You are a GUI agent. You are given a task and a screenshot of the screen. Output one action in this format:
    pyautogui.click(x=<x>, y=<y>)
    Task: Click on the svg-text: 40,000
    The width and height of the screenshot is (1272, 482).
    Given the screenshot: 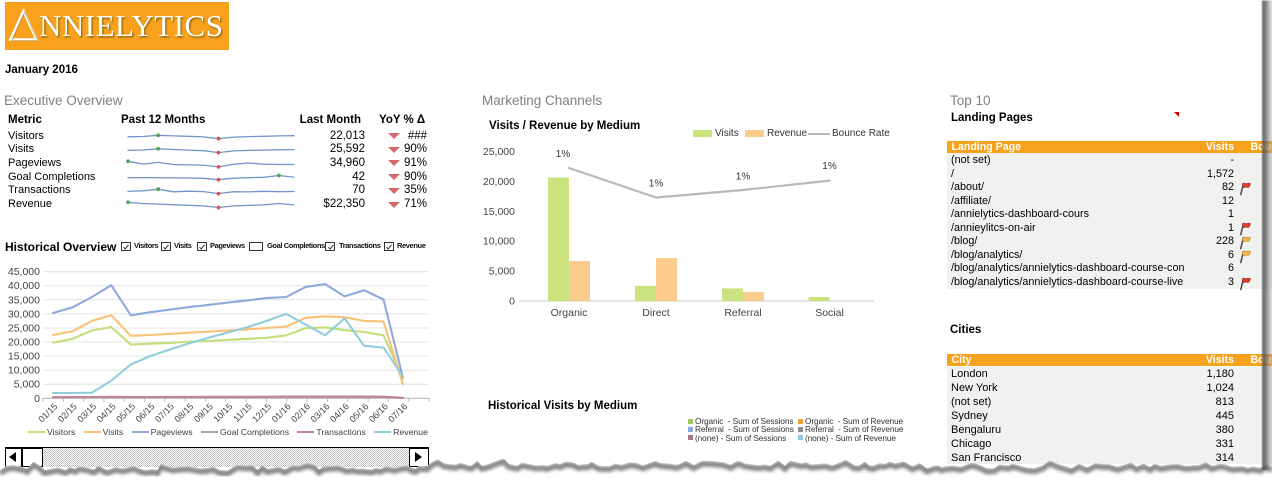 What is the action you would take?
    pyautogui.click(x=24, y=286)
    